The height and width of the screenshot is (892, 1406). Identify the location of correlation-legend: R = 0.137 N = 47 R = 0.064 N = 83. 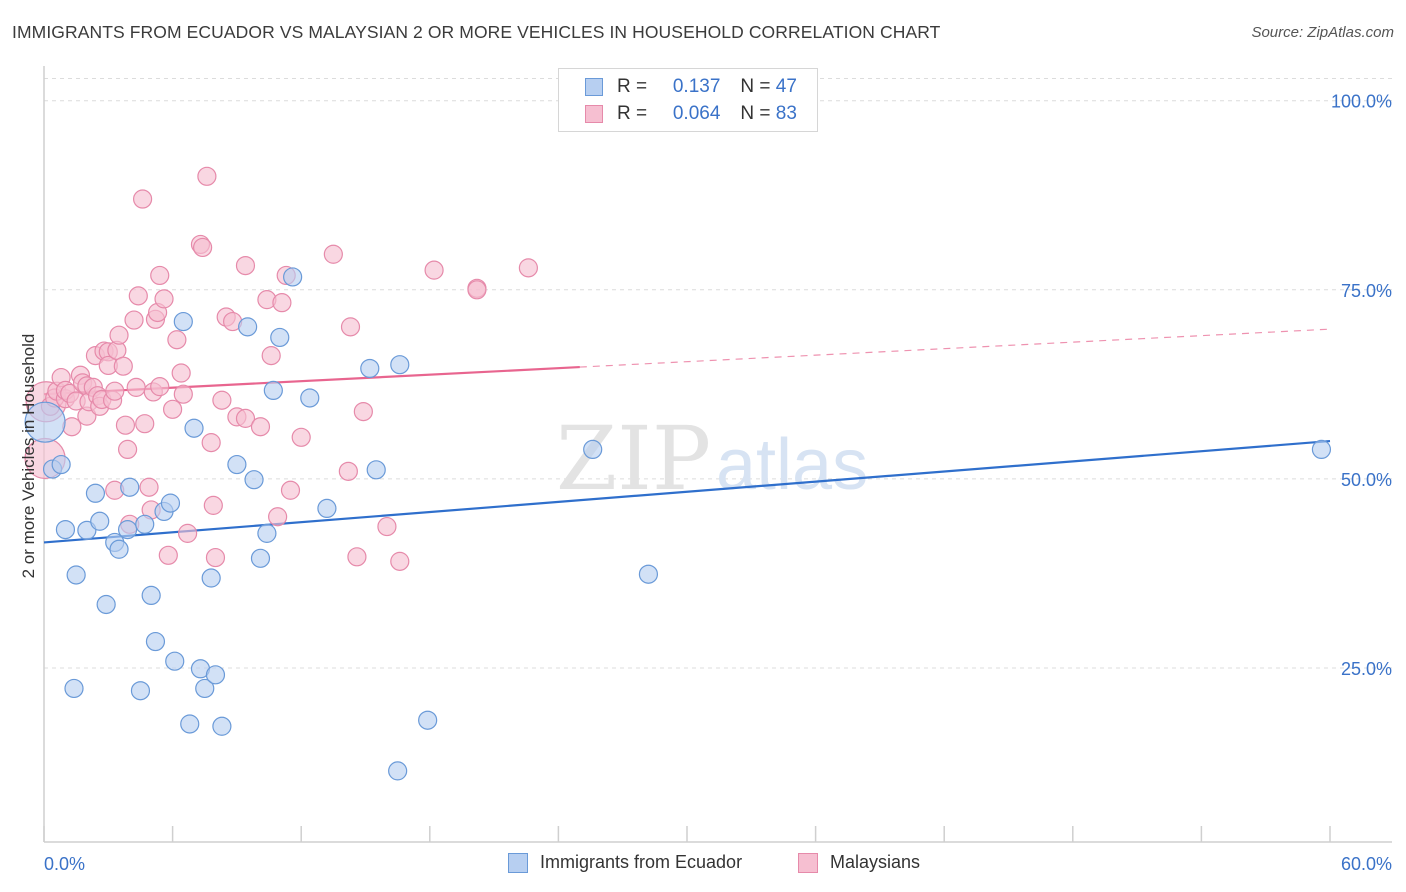
(688, 100).